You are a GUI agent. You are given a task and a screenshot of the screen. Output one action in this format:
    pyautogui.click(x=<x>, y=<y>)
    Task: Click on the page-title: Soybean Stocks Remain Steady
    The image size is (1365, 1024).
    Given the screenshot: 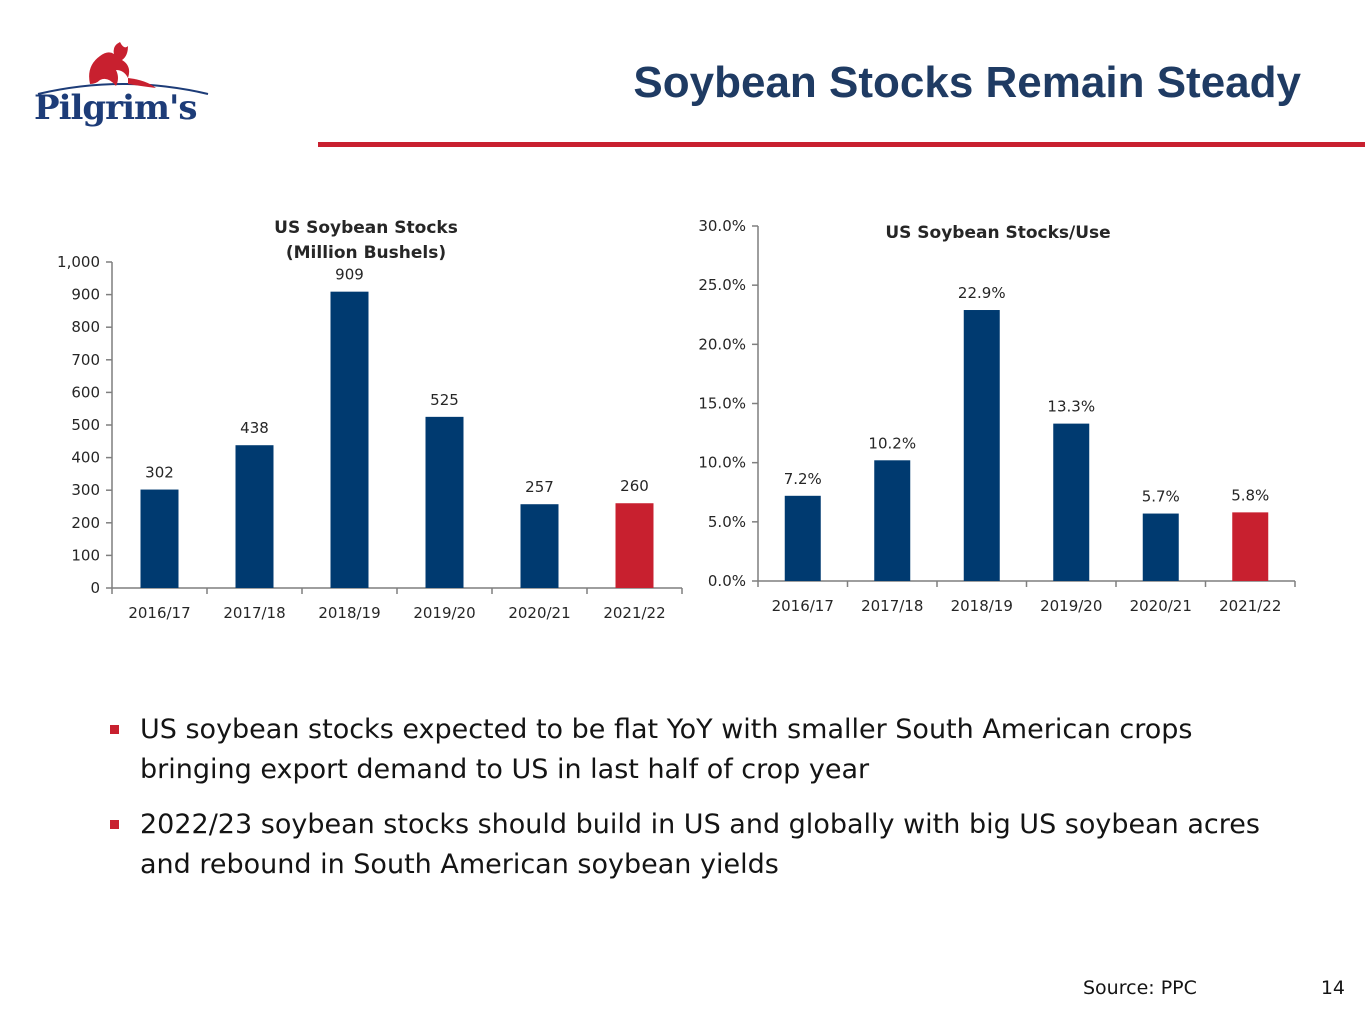 What is the action you would take?
    pyautogui.click(x=967, y=82)
    